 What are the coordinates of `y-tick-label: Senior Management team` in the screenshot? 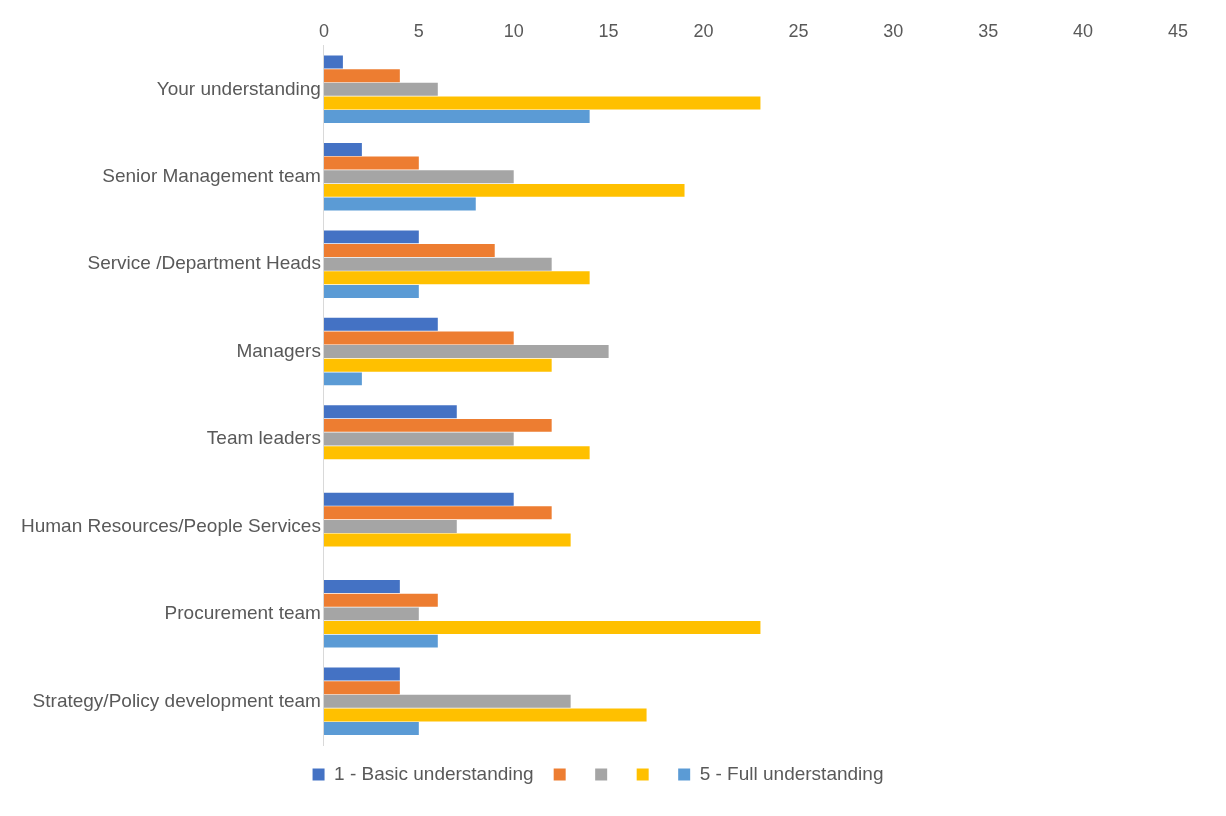 It's located at (211, 175).